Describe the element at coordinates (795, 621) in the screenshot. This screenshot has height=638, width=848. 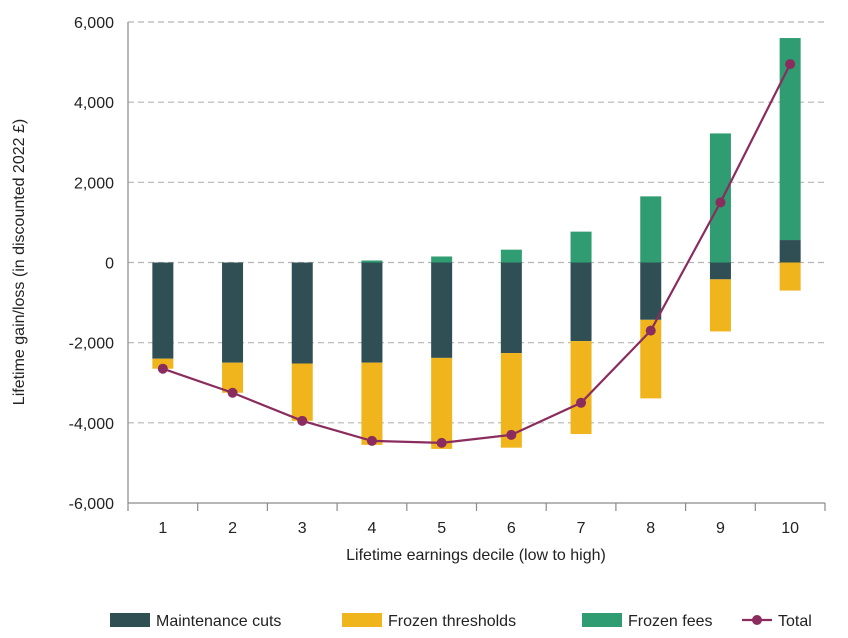
I see `legend-label: Total` at that location.